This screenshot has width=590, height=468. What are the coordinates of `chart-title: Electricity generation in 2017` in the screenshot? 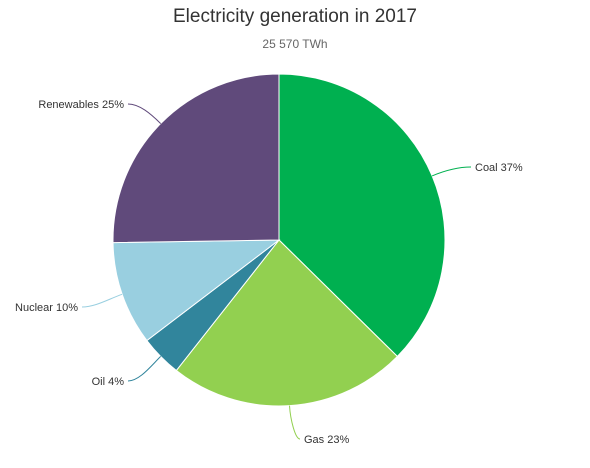 It's located at (295, 16).